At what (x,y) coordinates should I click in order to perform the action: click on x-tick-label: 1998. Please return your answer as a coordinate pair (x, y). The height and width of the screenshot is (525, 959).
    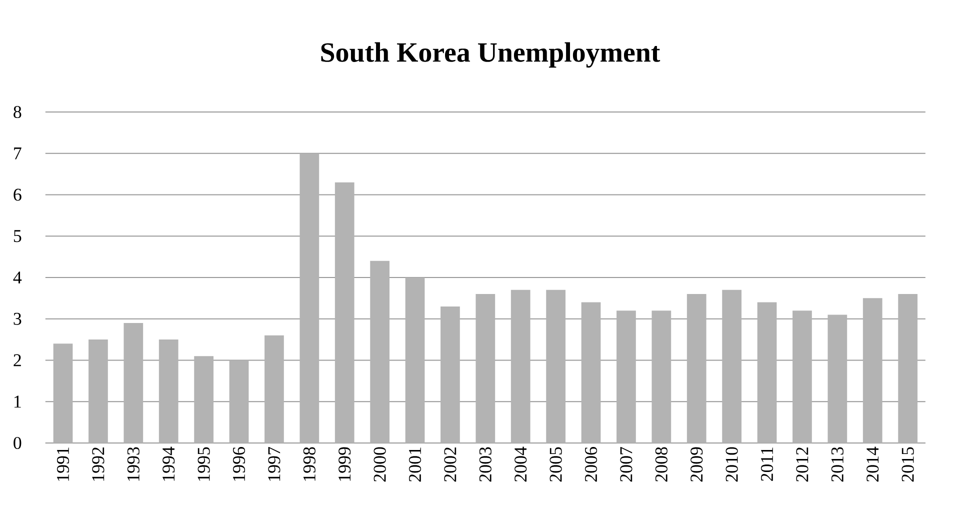
    Looking at the image, I should click on (309, 464).